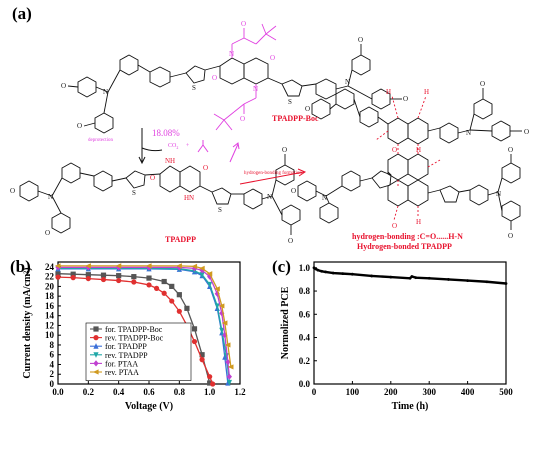 Image resolution: width=546 pixels, height=467 pixels. I want to click on panel-c-label: (c), so click(281, 266).